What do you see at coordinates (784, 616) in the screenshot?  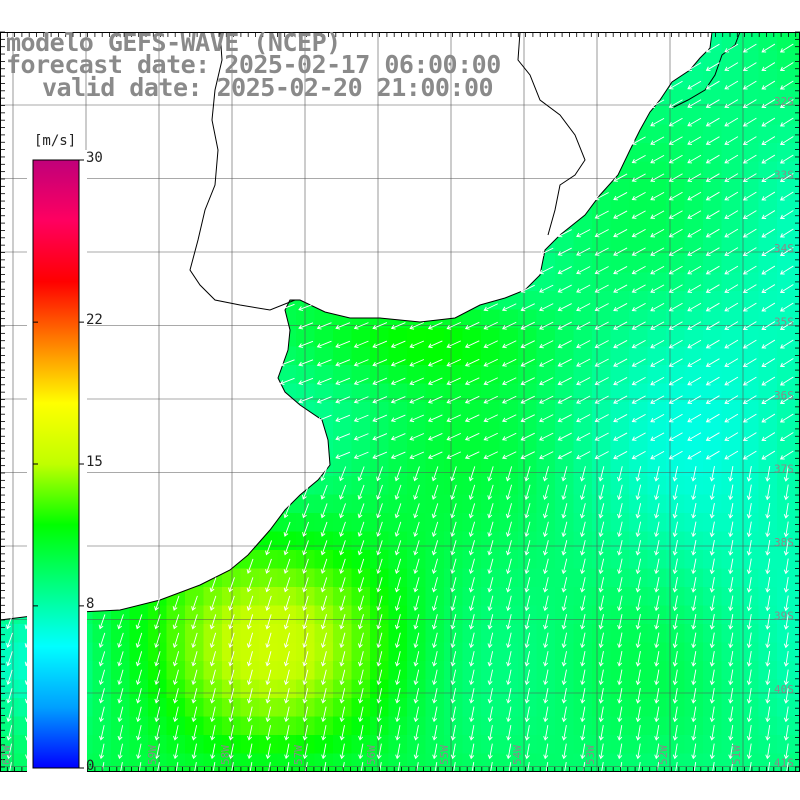 I see `lat-label: 39S` at bounding box center [784, 616].